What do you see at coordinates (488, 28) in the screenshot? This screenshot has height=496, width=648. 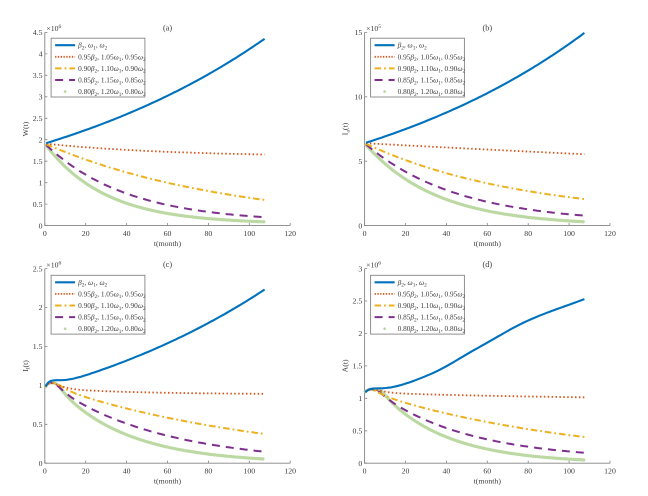 I see `svg-text: (b)` at bounding box center [488, 28].